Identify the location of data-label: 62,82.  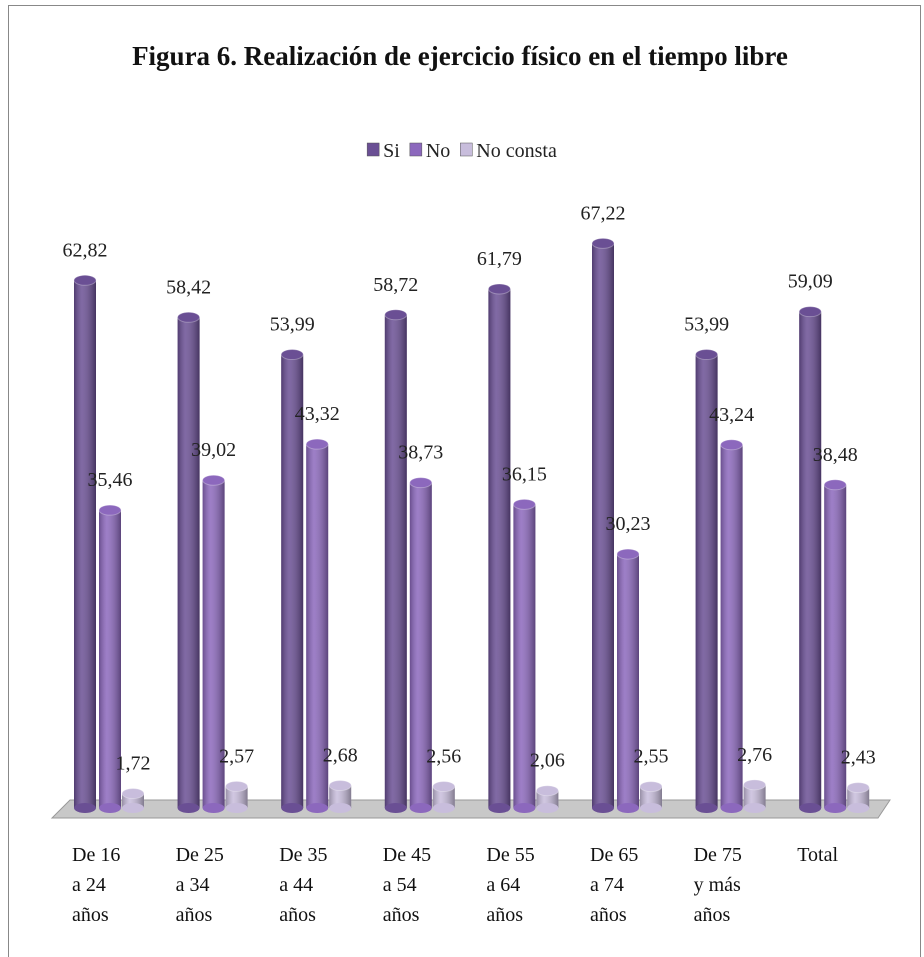
(85, 250).